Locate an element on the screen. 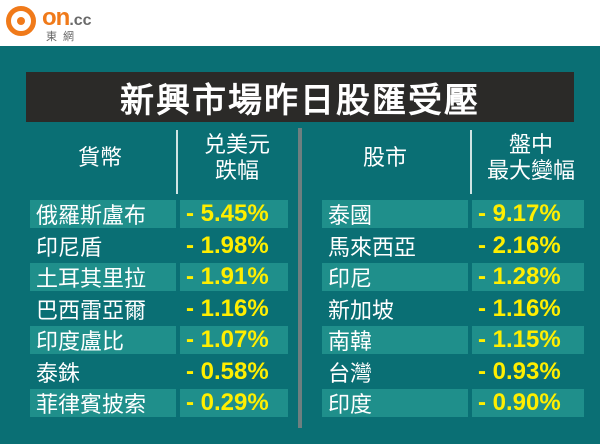  table-divider is located at coordinates (300, 278).